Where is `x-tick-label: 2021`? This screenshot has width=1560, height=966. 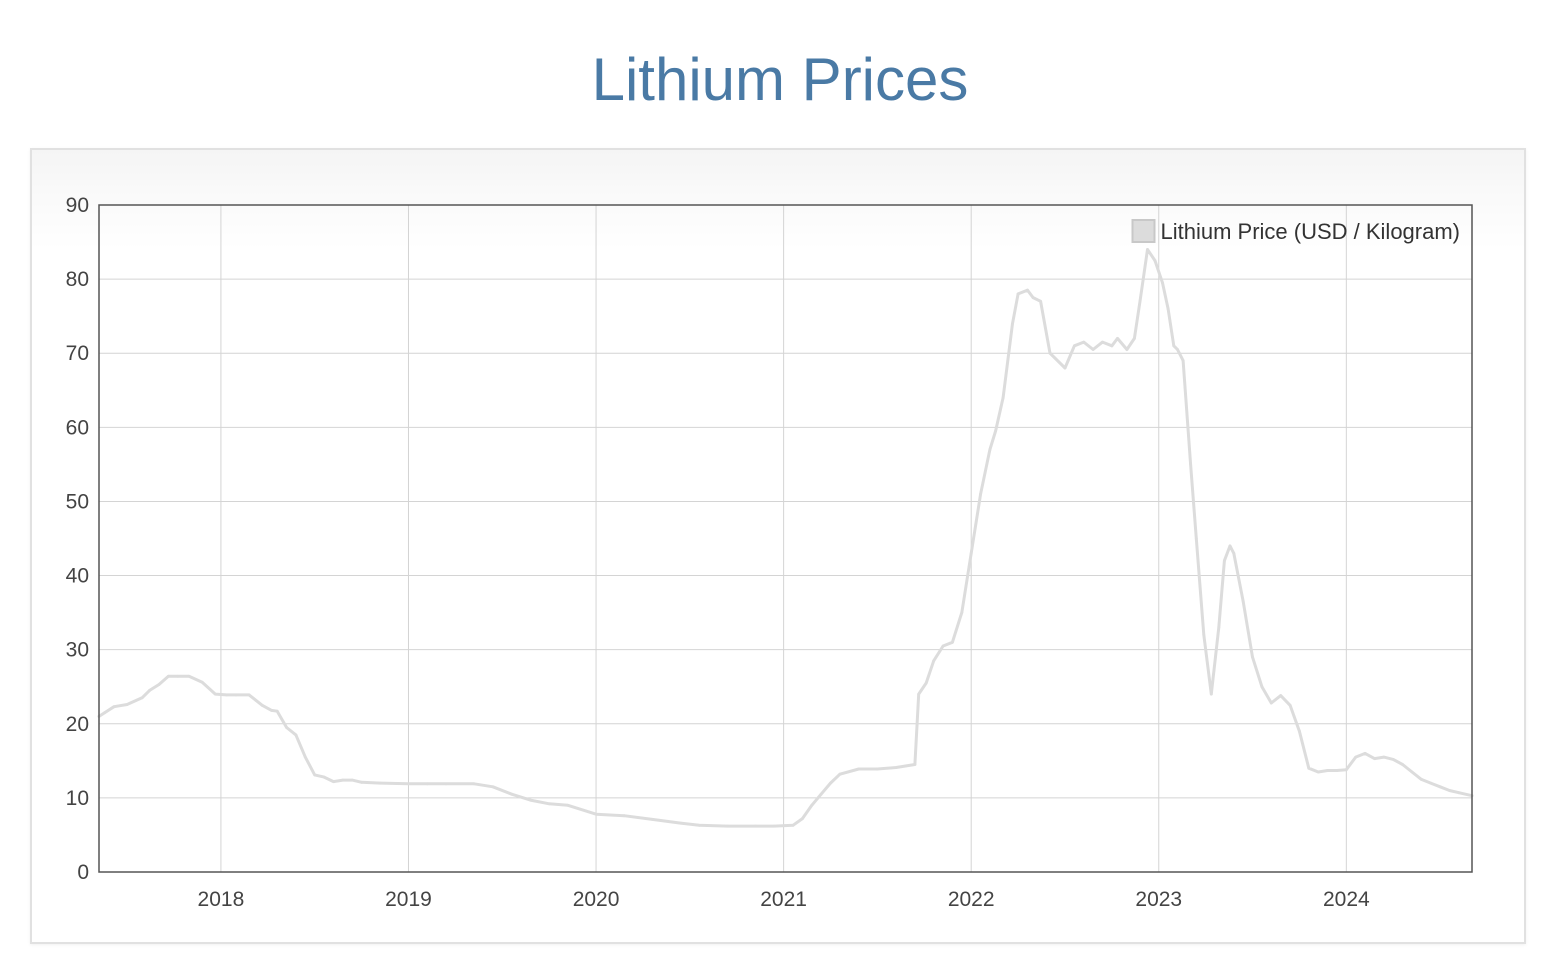 x-tick-label: 2021 is located at coordinates (783, 899).